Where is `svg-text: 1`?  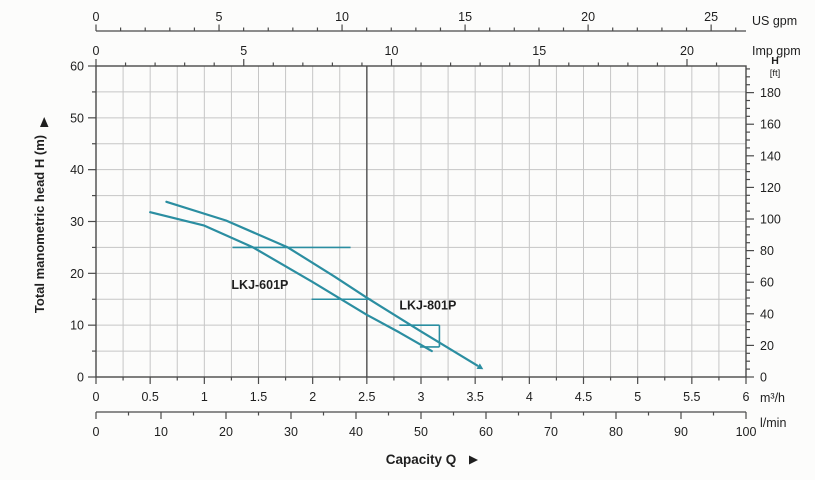
svg-text: 1 is located at coordinates (204, 397).